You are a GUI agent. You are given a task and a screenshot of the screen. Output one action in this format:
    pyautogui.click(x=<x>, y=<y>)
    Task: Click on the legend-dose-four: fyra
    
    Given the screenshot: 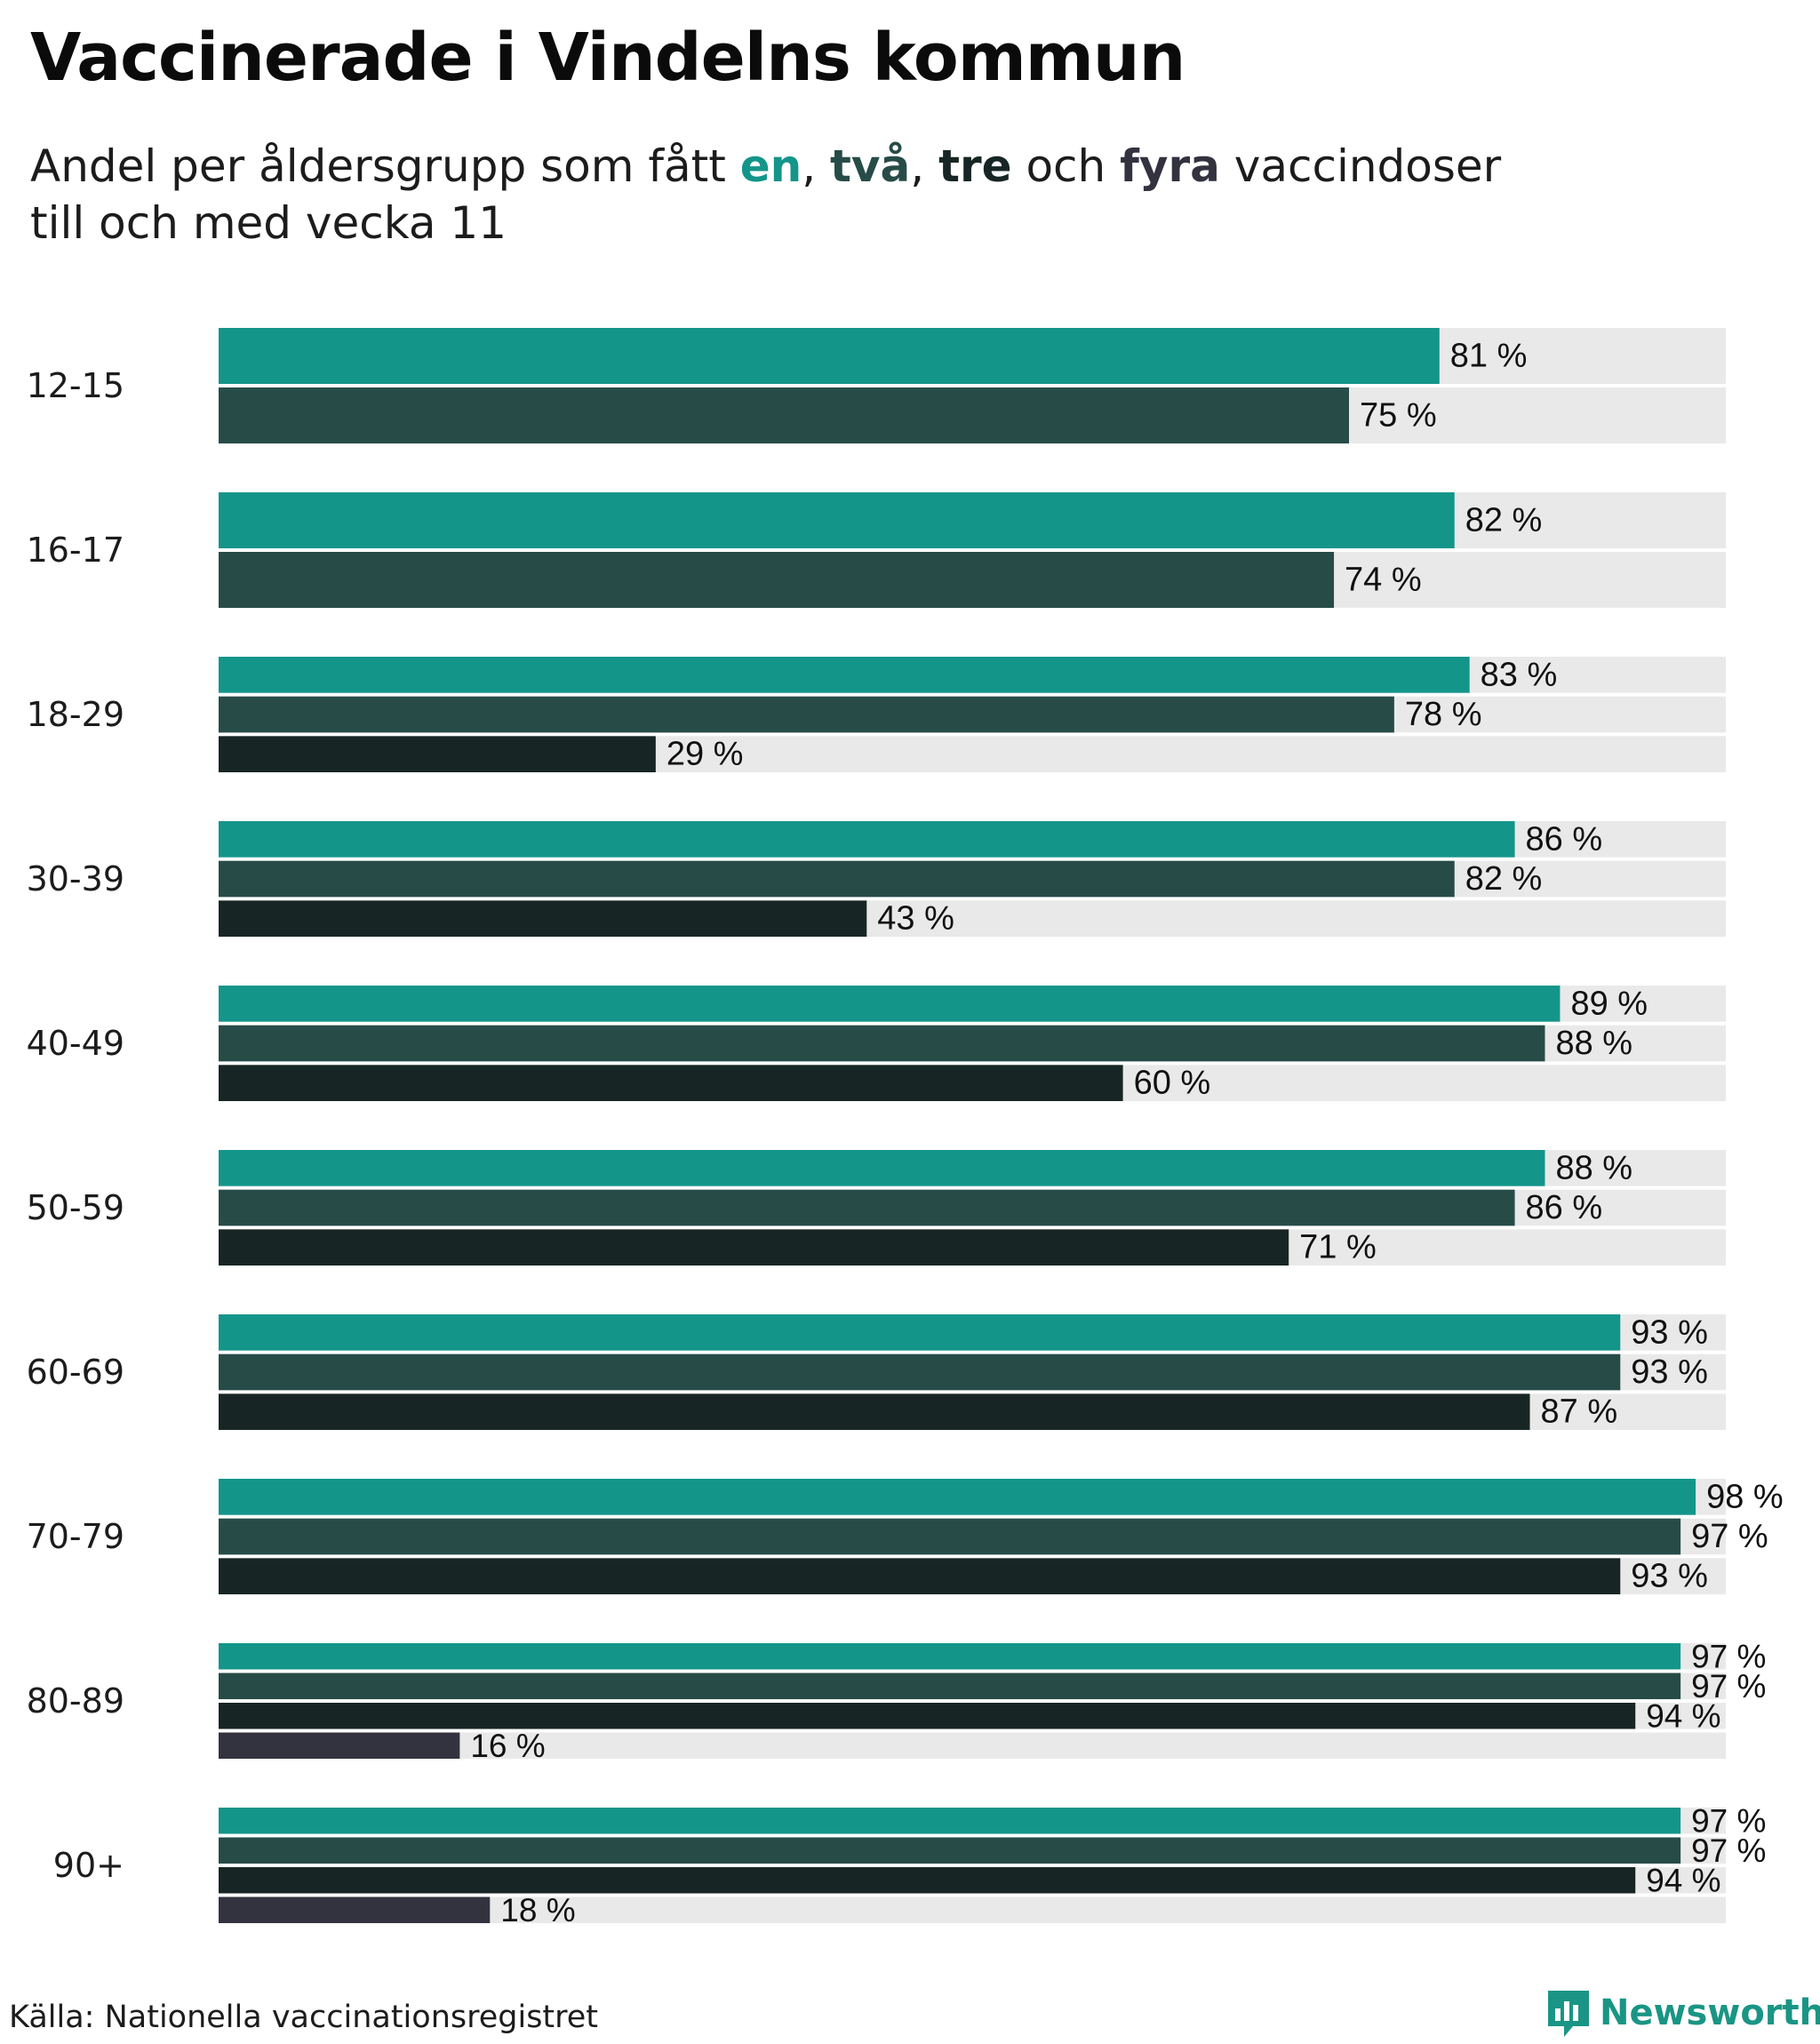 What is the action you would take?
    pyautogui.click(x=1170, y=166)
    